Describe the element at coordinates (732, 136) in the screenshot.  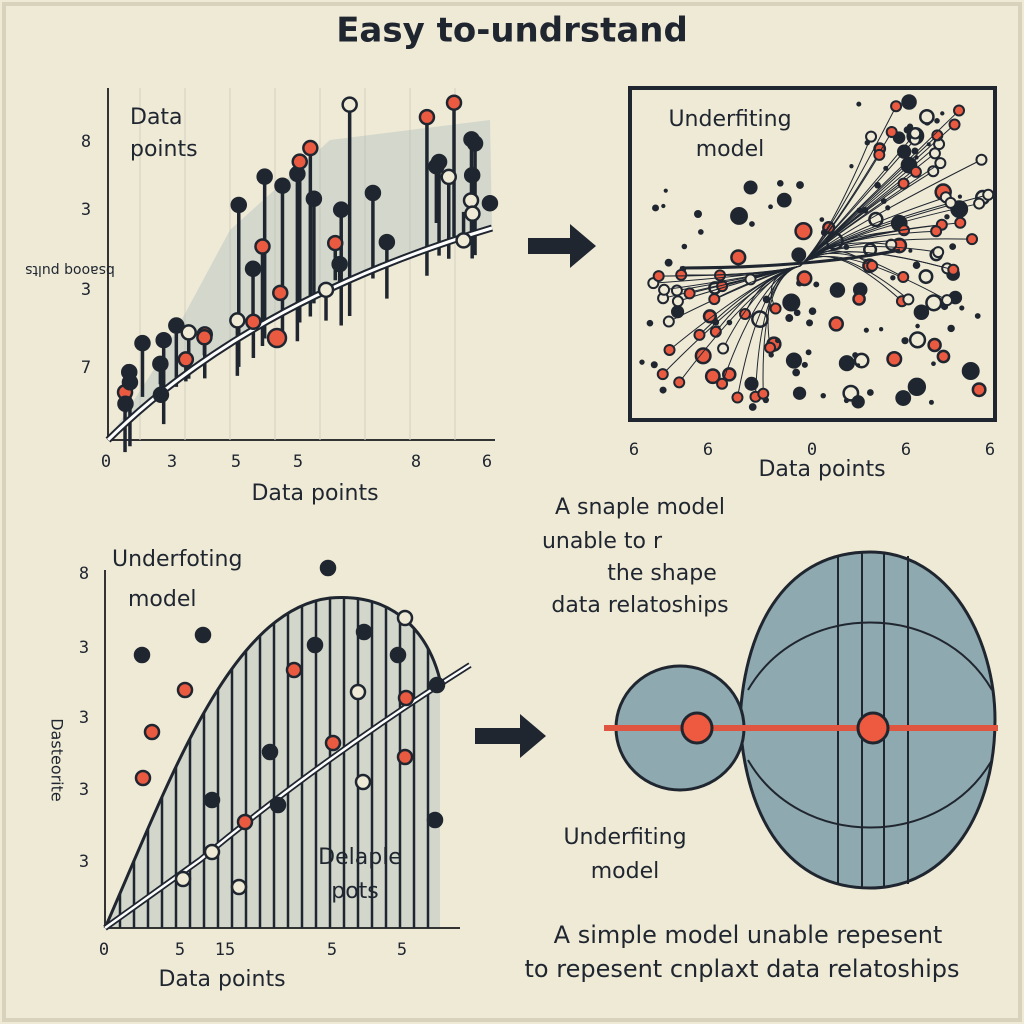
I see `label-backdrop` at that location.